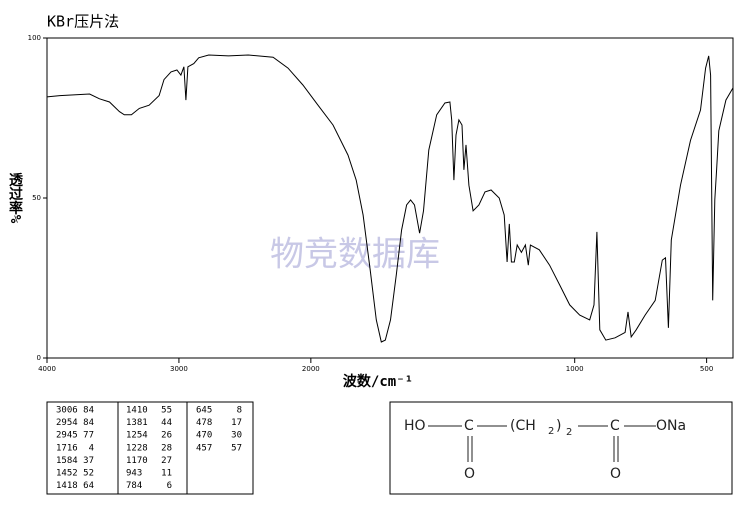 The image size is (738, 510). Describe the element at coordinates (204, 448) in the screenshot. I see `peak-wavenumber: 457` at that location.